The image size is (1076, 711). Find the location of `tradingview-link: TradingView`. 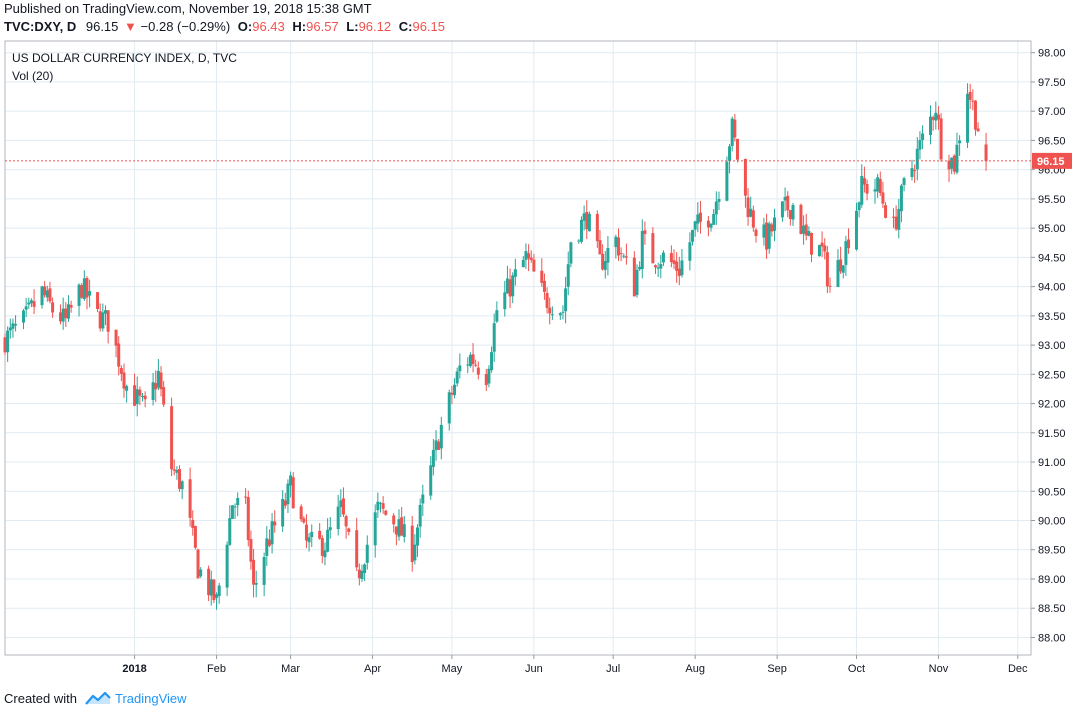

tradingview-link: TradingView is located at coordinates (150, 698).